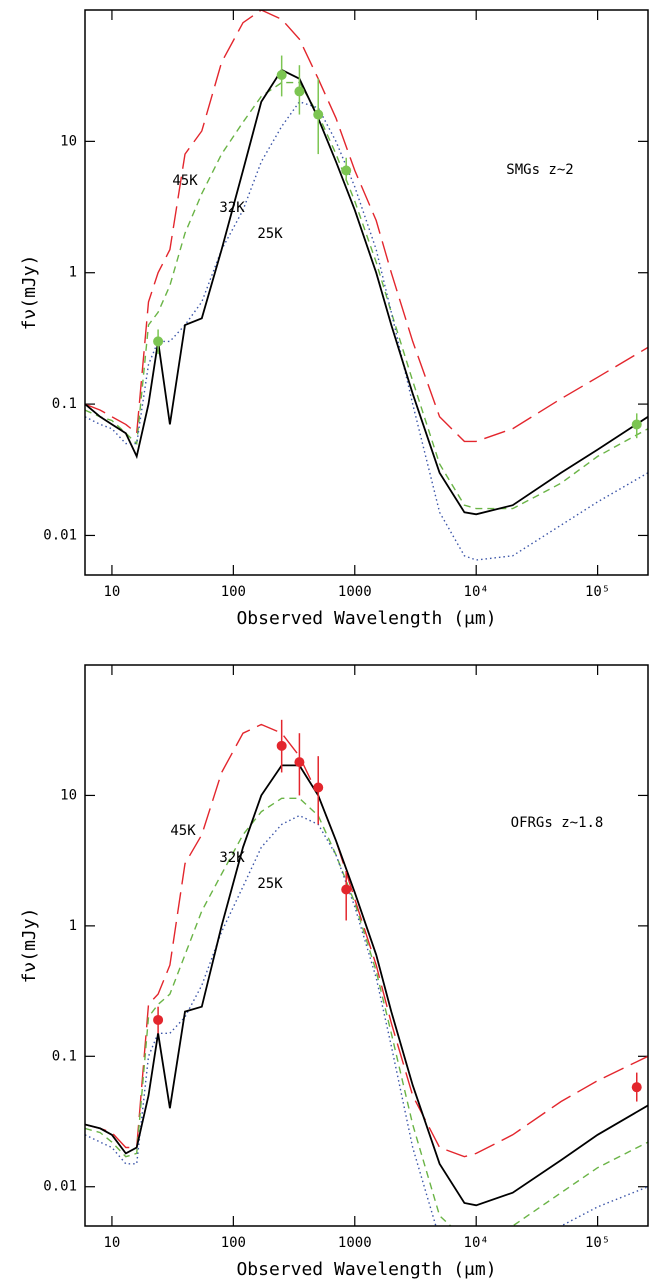 This screenshot has width=658, height=1281. Describe the element at coordinates (539, 170) in the screenshot. I see `panel-annotation: SMGs z~2` at that location.